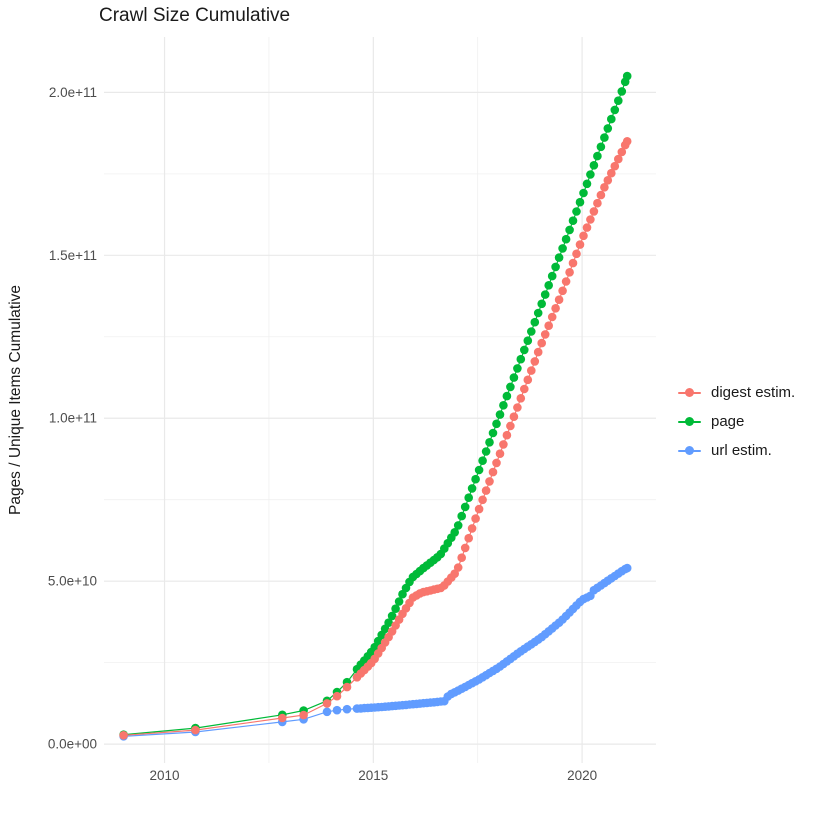 The height and width of the screenshot is (827, 826). Describe the element at coordinates (73, 255) in the screenshot. I see `y-tick-label: 1.5e+11` at that location.